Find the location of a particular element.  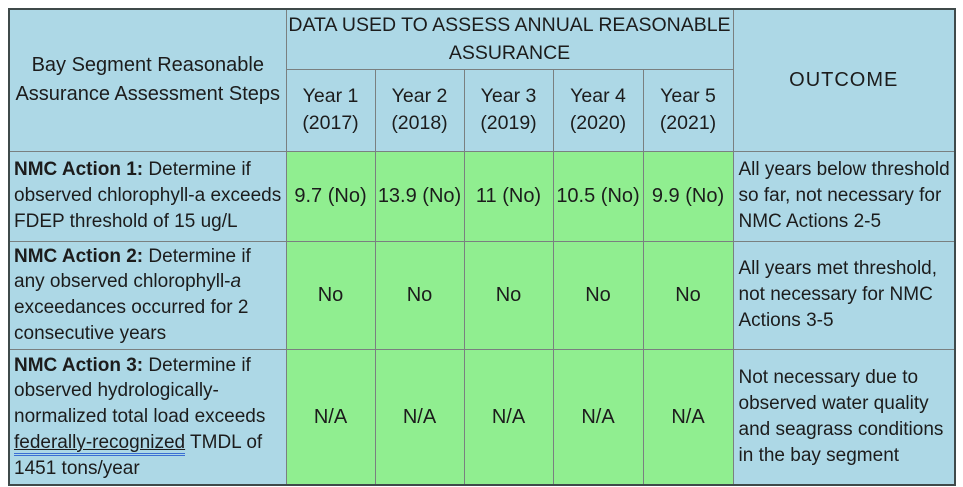

value-cell-r3-y5: N/A is located at coordinates (688, 417).